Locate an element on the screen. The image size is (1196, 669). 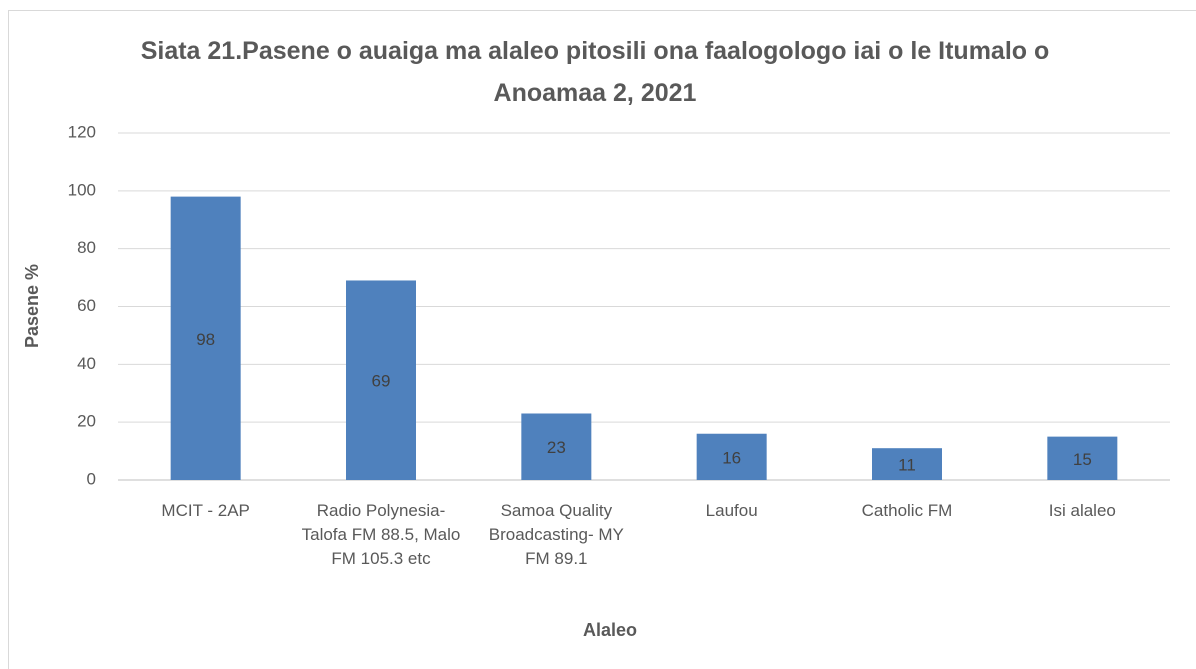
y-tick-label: 20 is located at coordinates (86, 421).